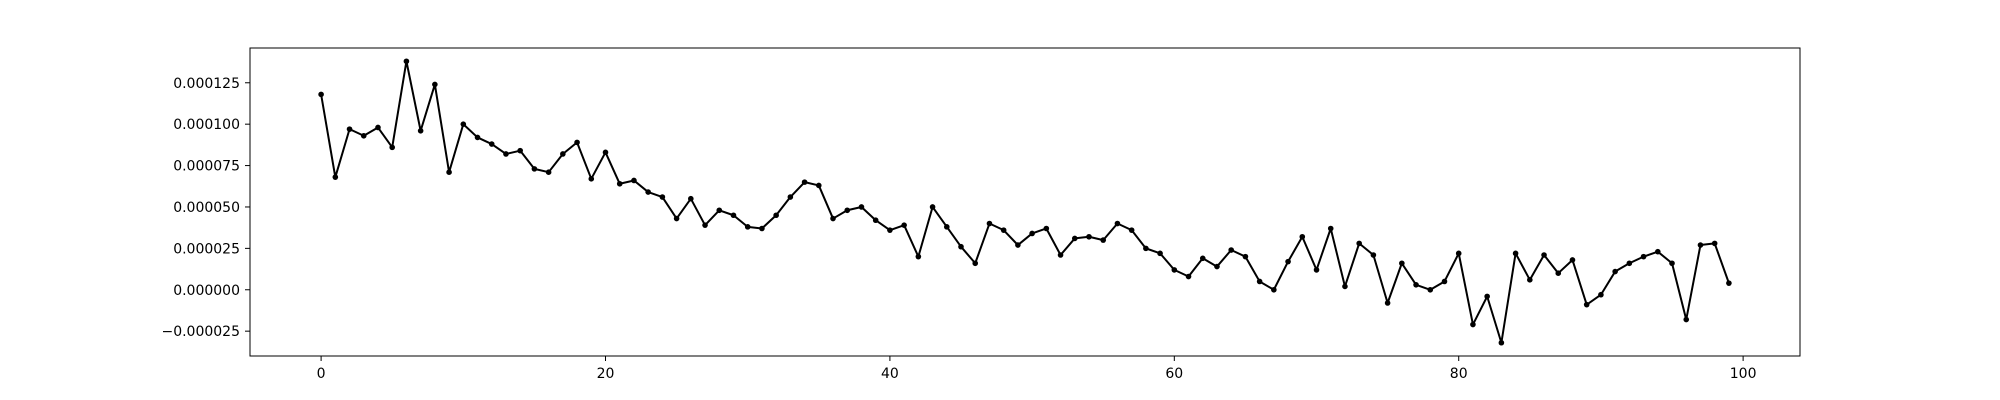  Describe the element at coordinates (206, 291) in the screenshot. I see `y-tick-label: 0.000000` at that location.